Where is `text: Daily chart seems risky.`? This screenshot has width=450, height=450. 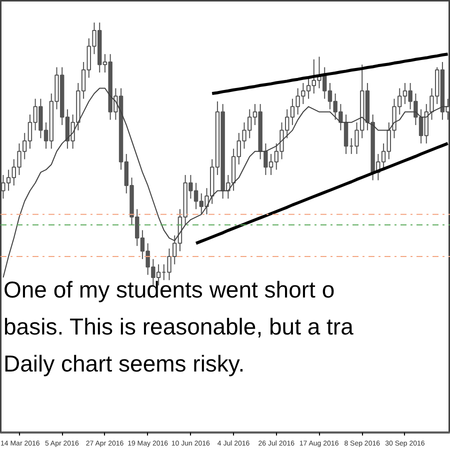
text: Daily chart seems risky. is located at coordinates (124, 363).